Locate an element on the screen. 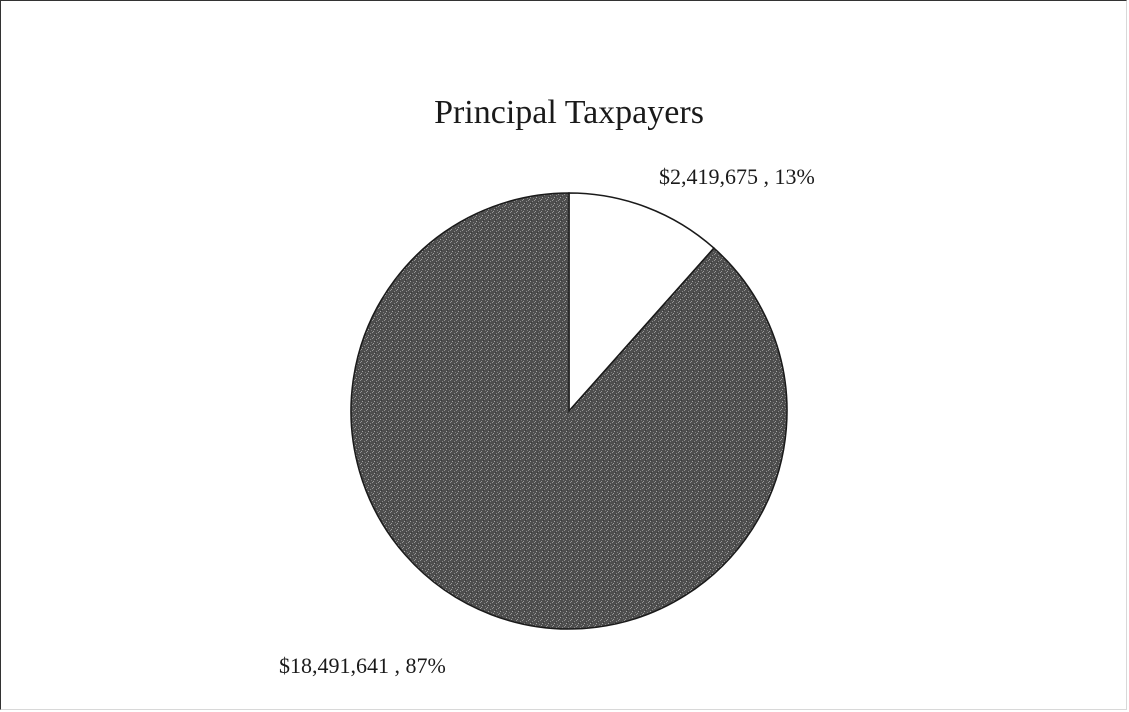  chart-title: Principal Taxpayers is located at coordinates (569, 112).